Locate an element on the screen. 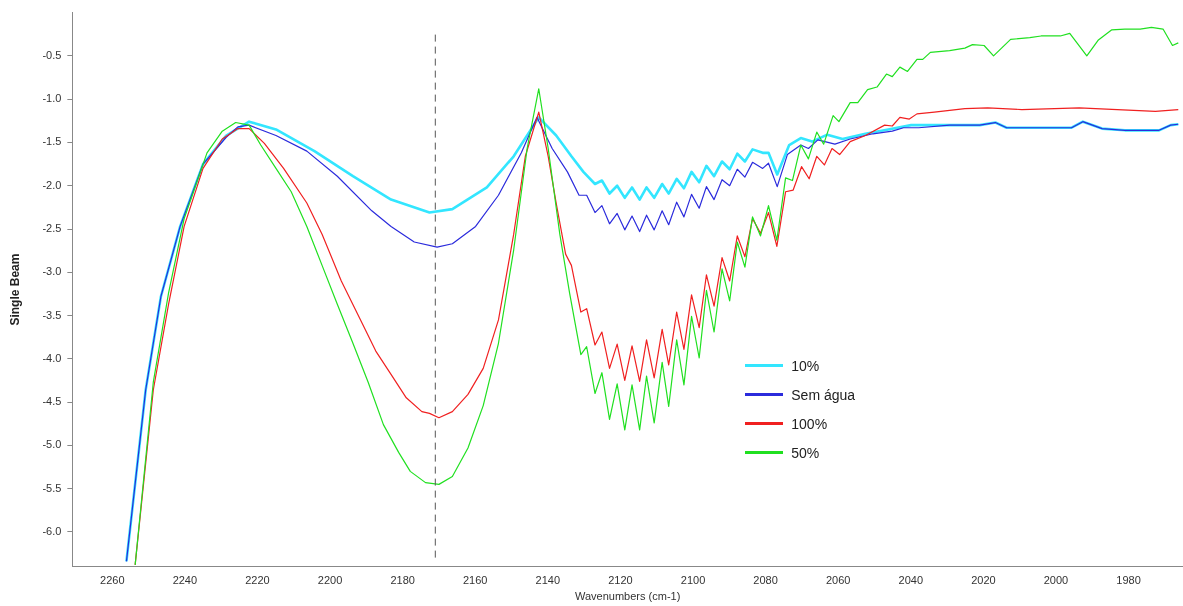 The image size is (1183, 606). x-axis-title: Wavenumbers (cm-1) is located at coordinates (628, 596).